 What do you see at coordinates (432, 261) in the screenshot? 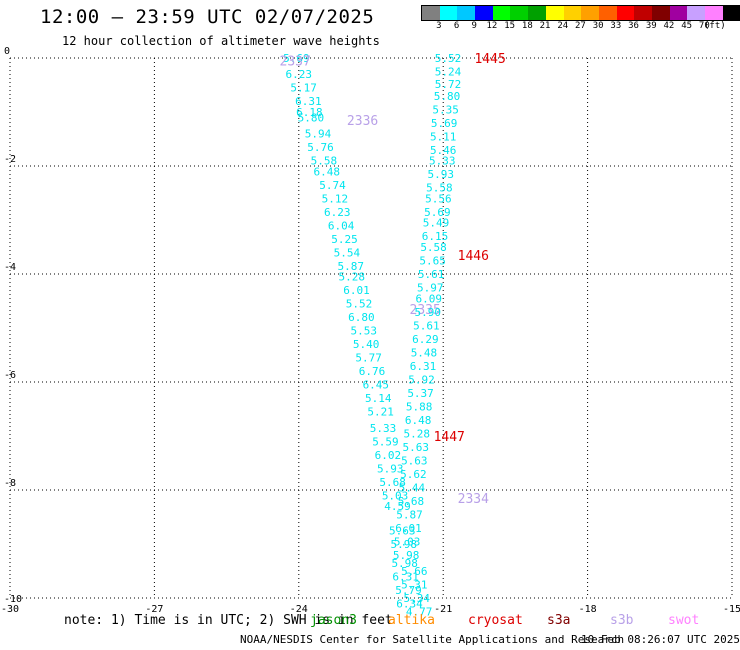
I see `wave-height-label: 5.65` at bounding box center [432, 261].